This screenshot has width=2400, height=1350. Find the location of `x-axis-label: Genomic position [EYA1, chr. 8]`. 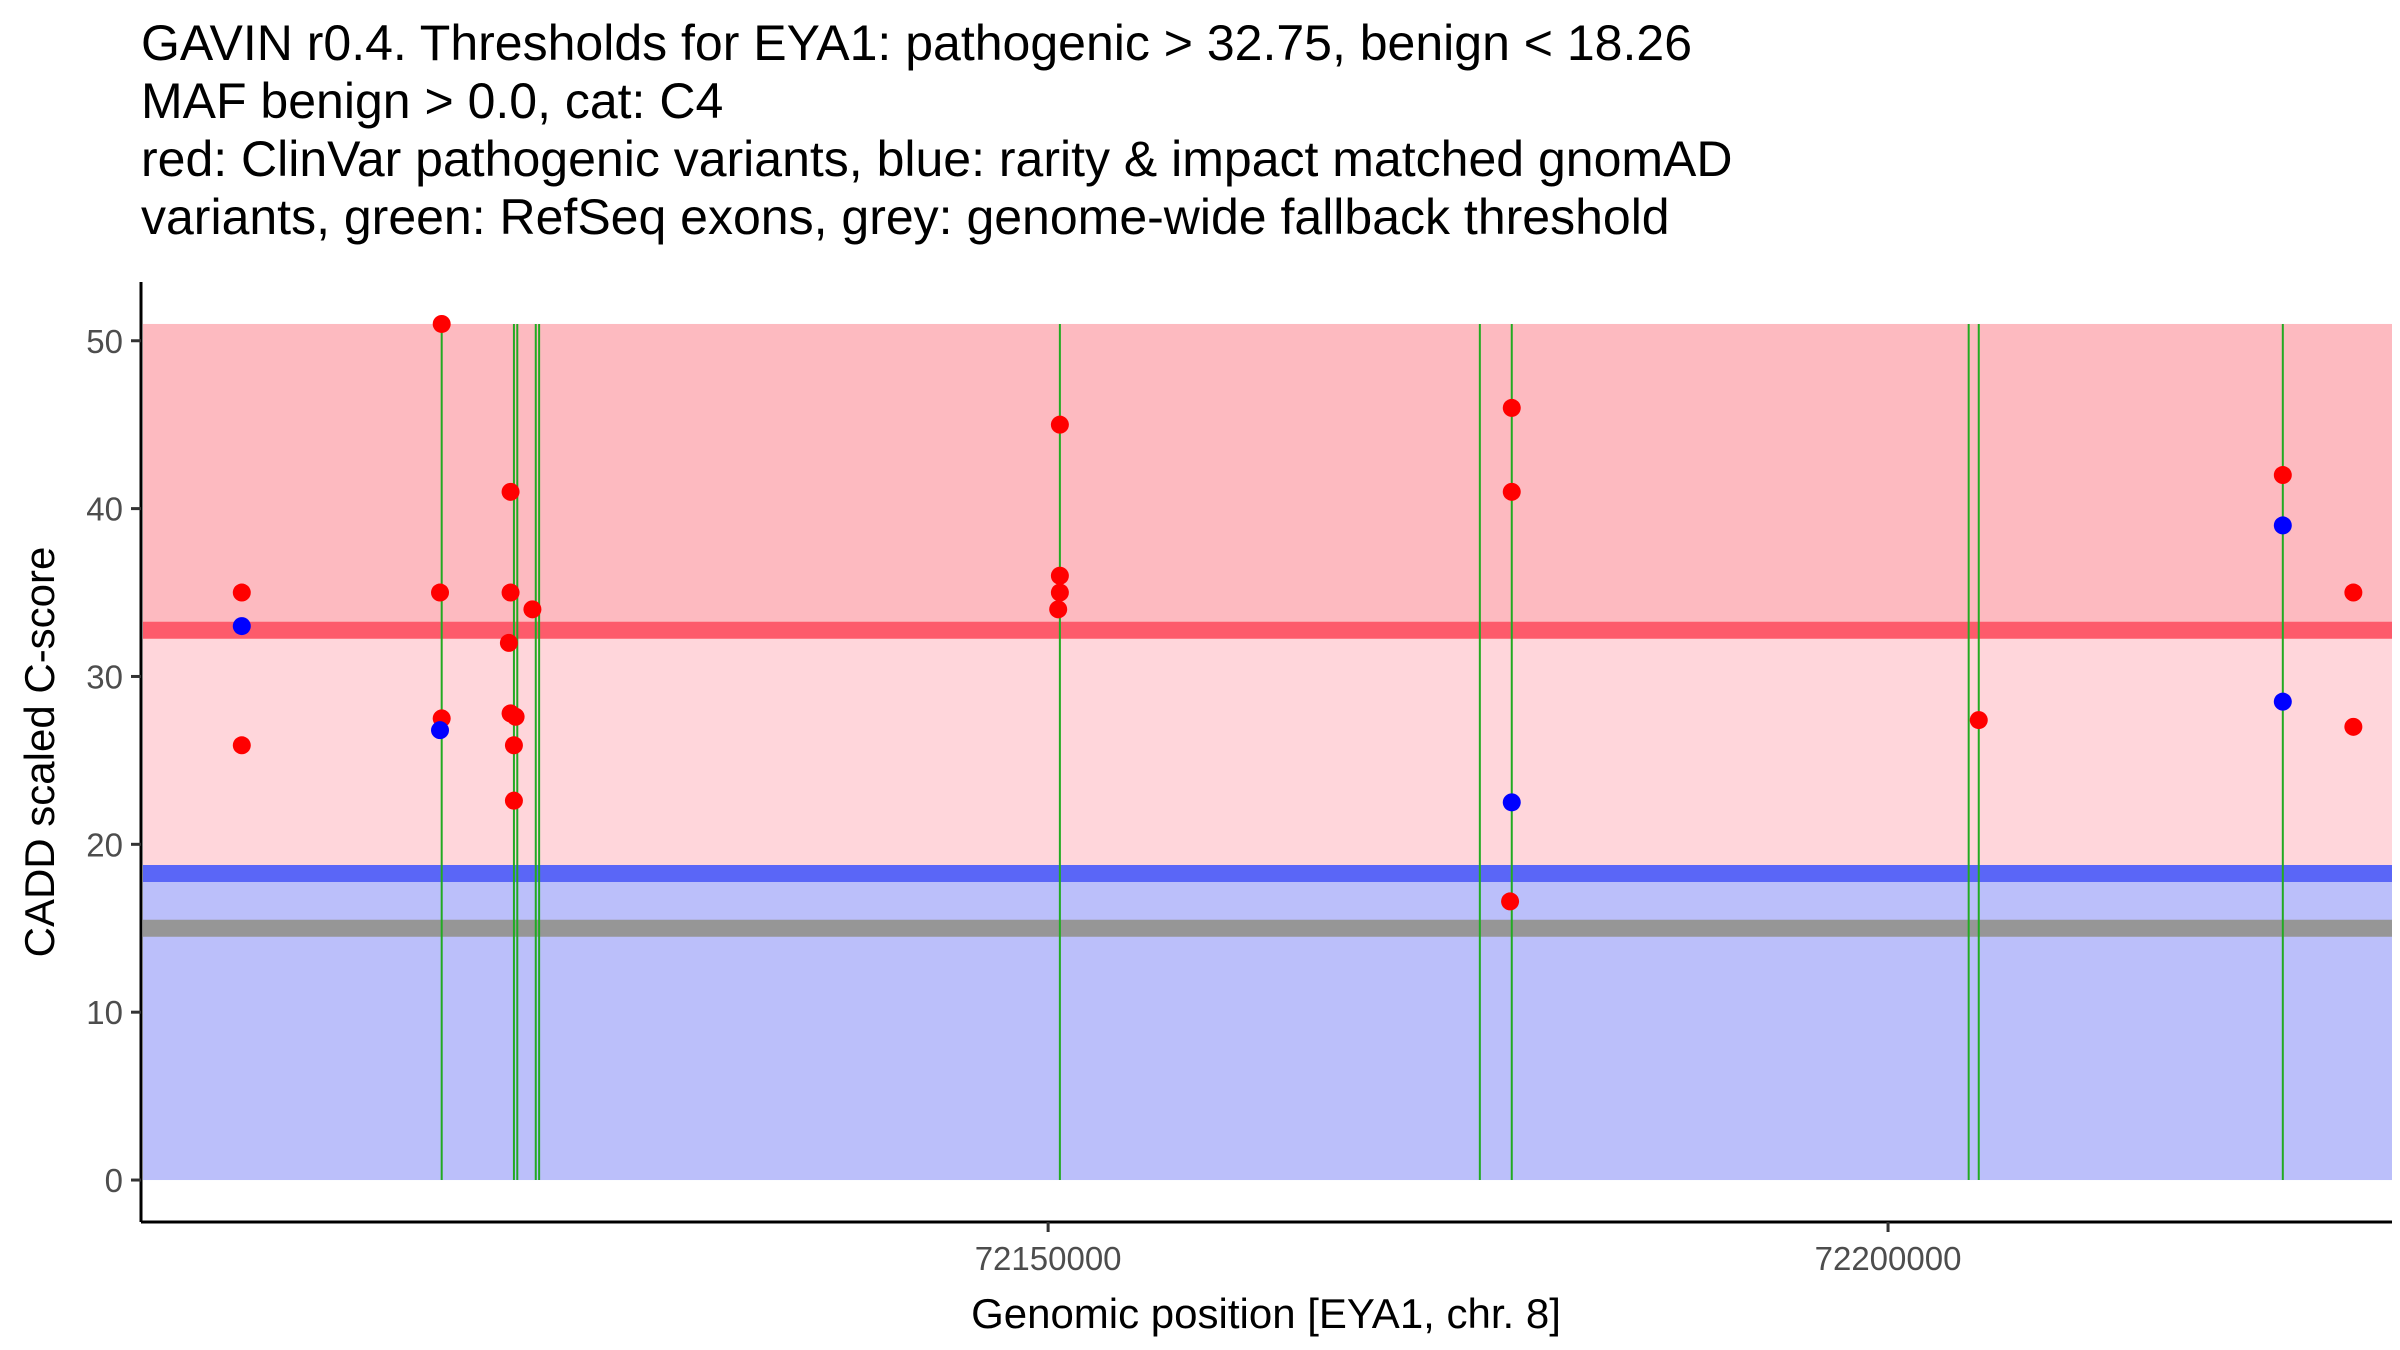

x-axis-label: Genomic position [EYA1, chr. 8] is located at coordinates (1266, 1313).